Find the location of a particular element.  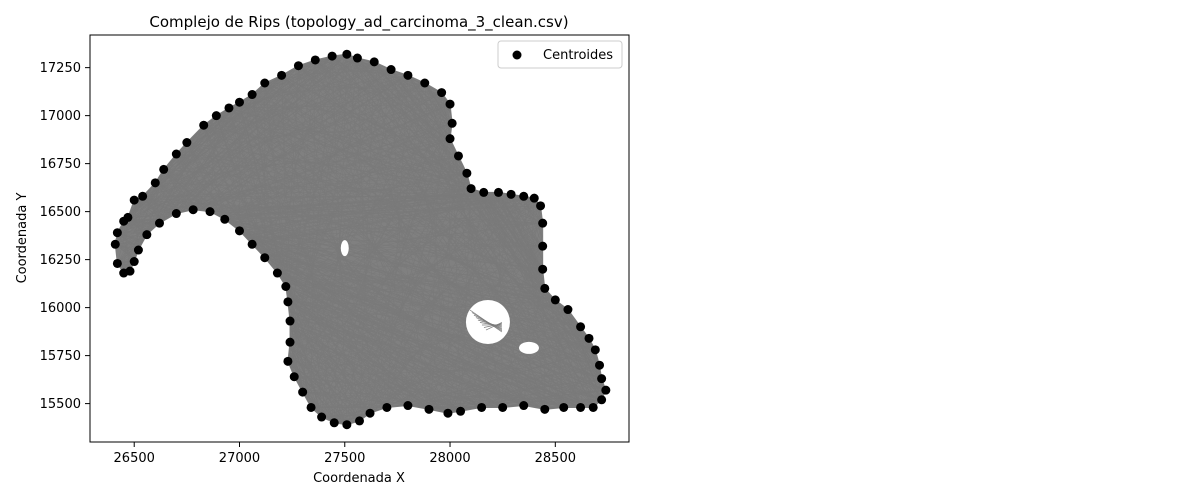

x-axis-label: Coordenada X is located at coordinates (359, 478).